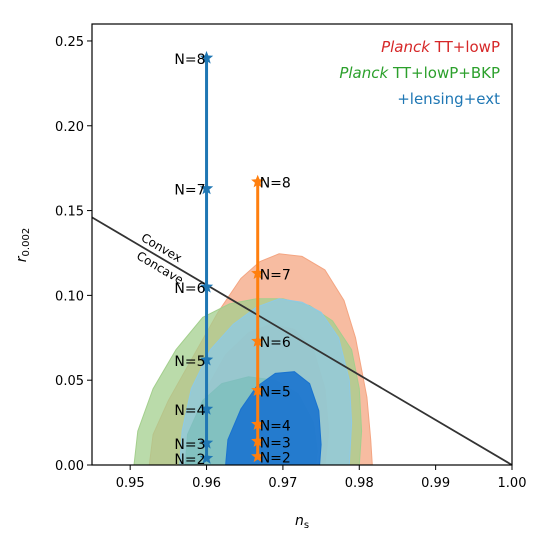  What do you see at coordinates (189, 445) in the screenshot?
I see `series-0-label: N=3` at bounding box center [189, 445].